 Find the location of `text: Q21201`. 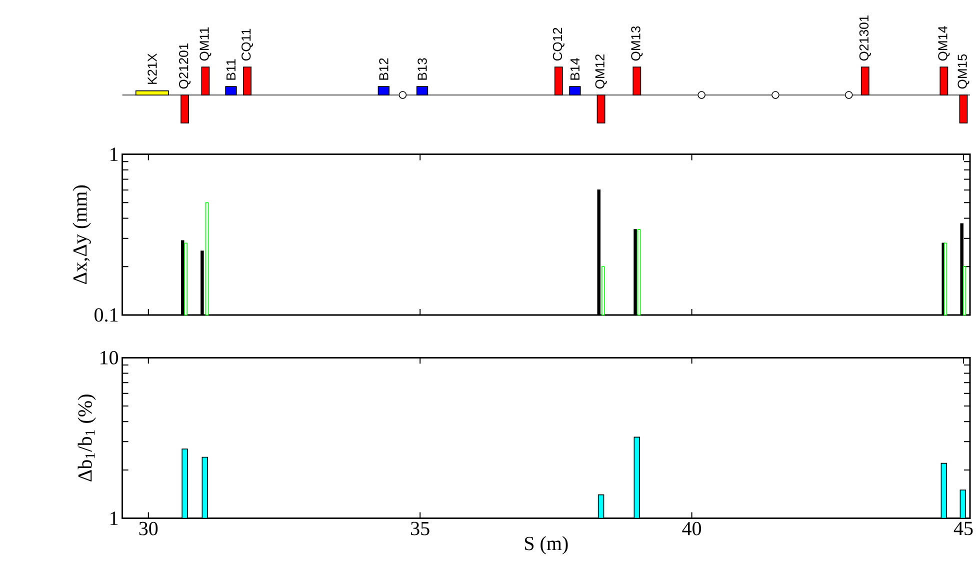

text: Q21201 is located at coordinates (185, 66).